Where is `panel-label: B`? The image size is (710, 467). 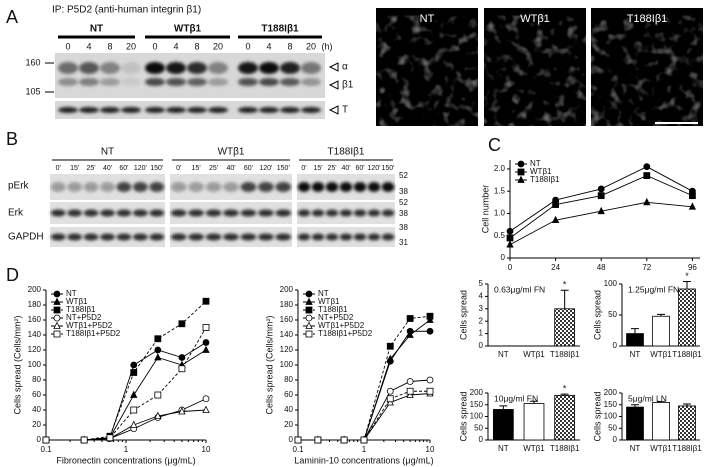
panel-label: B is located at coordinates (12, 139).